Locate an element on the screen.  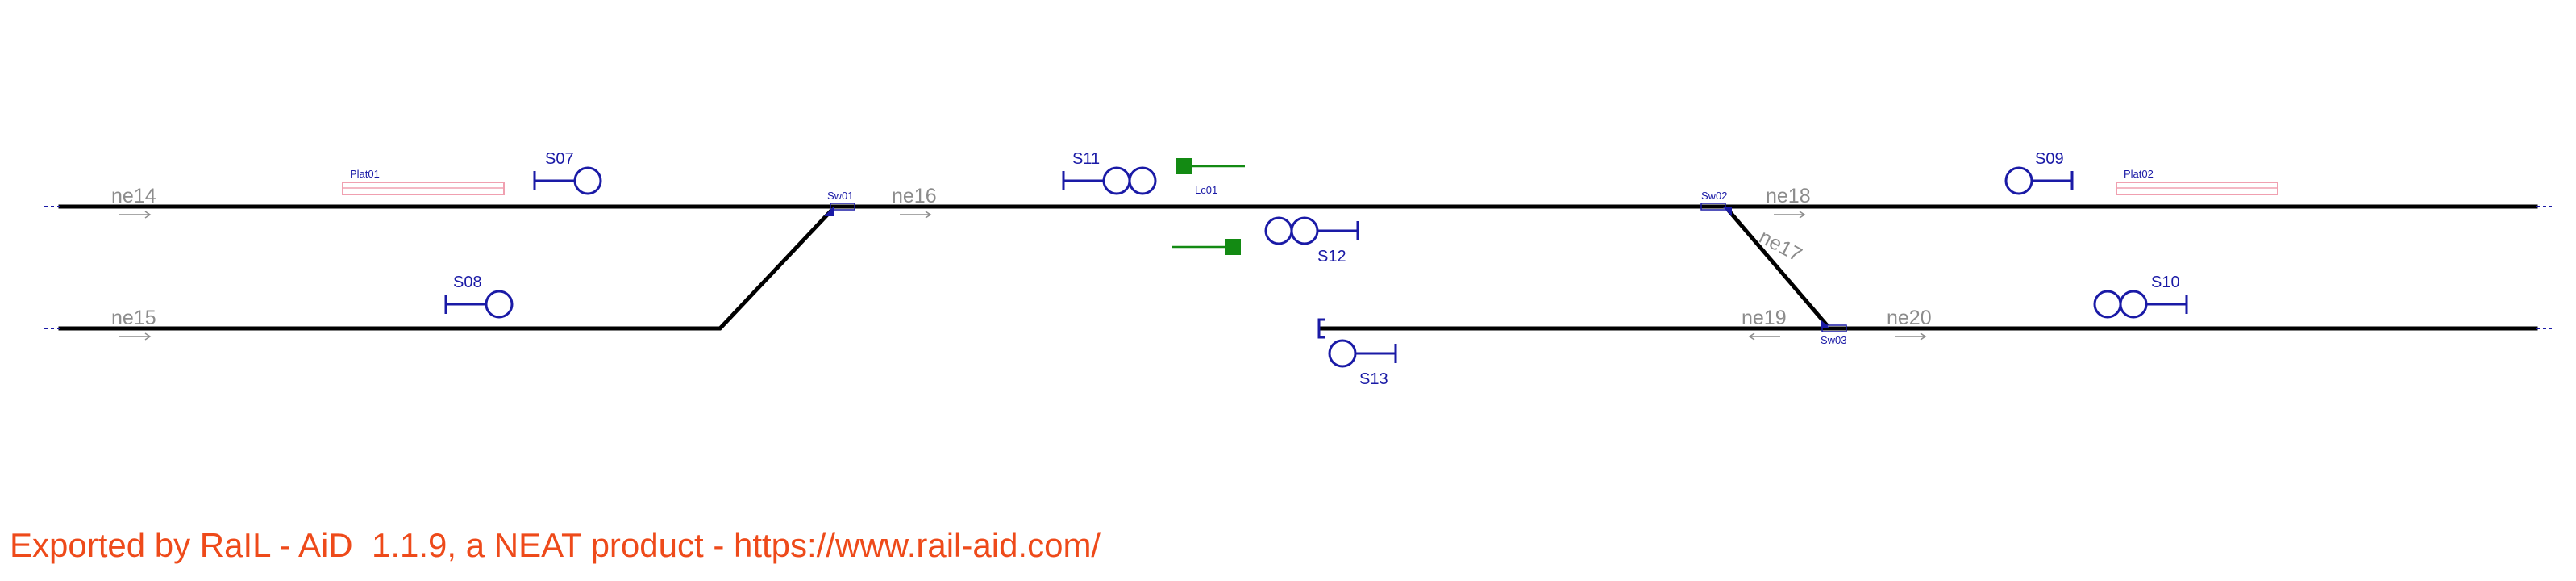
label-ne16: ne16 is located at coordinates (914, 196).